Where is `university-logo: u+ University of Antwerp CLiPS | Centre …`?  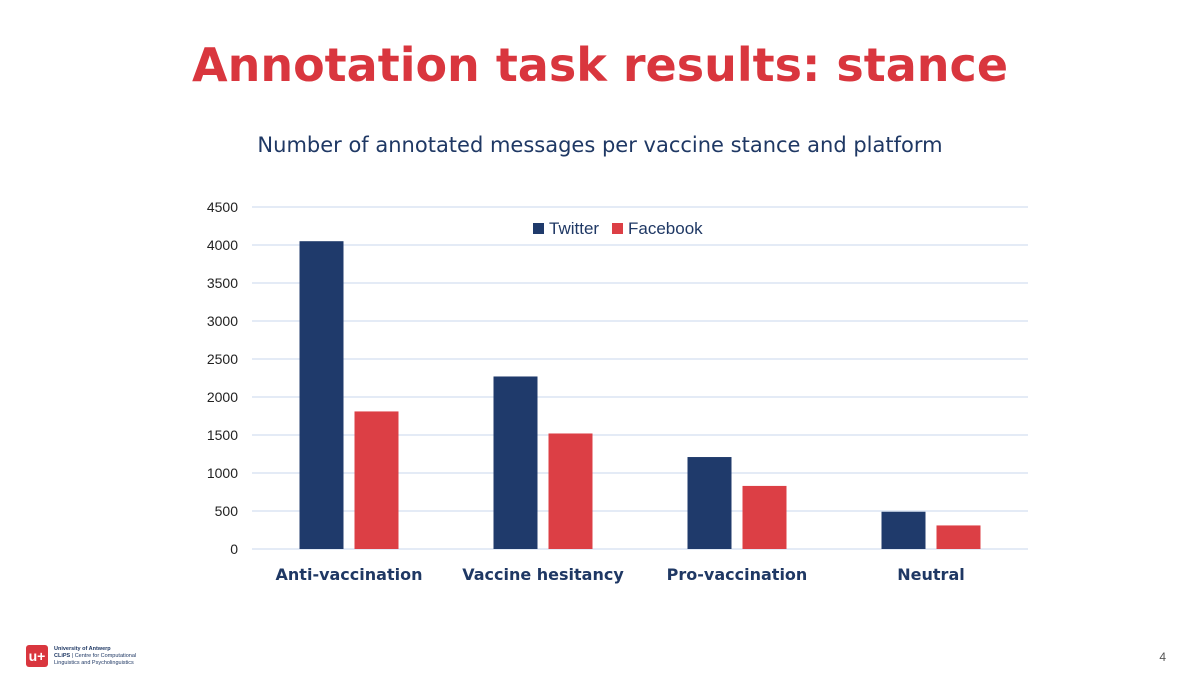
university-logo: u+ University of Antwerp CLiPS | Centre … is located at coordinates (81, 656).